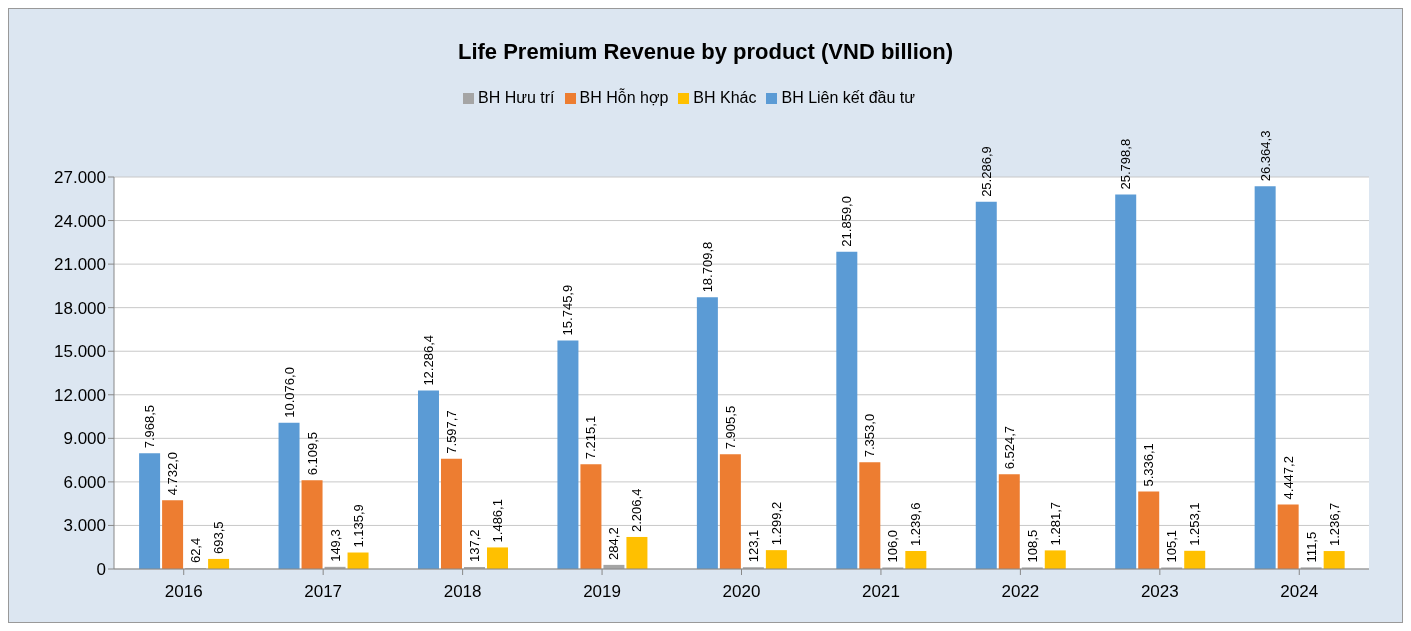  Describe the element at coordinates (847, 221) in the screenshot. I see `data-label: 21.859,0` at that location.